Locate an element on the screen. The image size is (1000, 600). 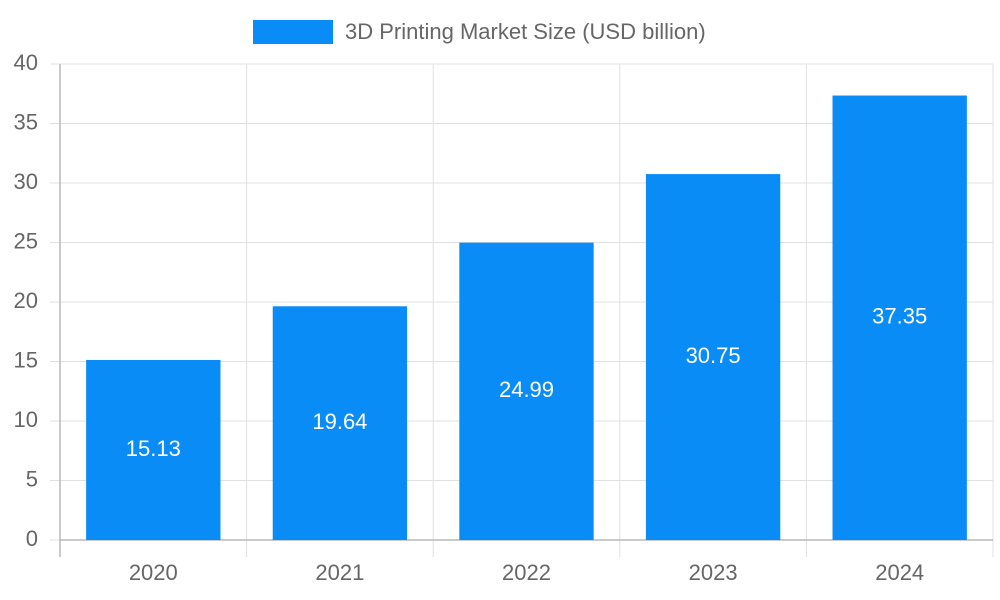
legend-label: 3D Printing Market Size (USD billion) is located at coordinates (525, 31).